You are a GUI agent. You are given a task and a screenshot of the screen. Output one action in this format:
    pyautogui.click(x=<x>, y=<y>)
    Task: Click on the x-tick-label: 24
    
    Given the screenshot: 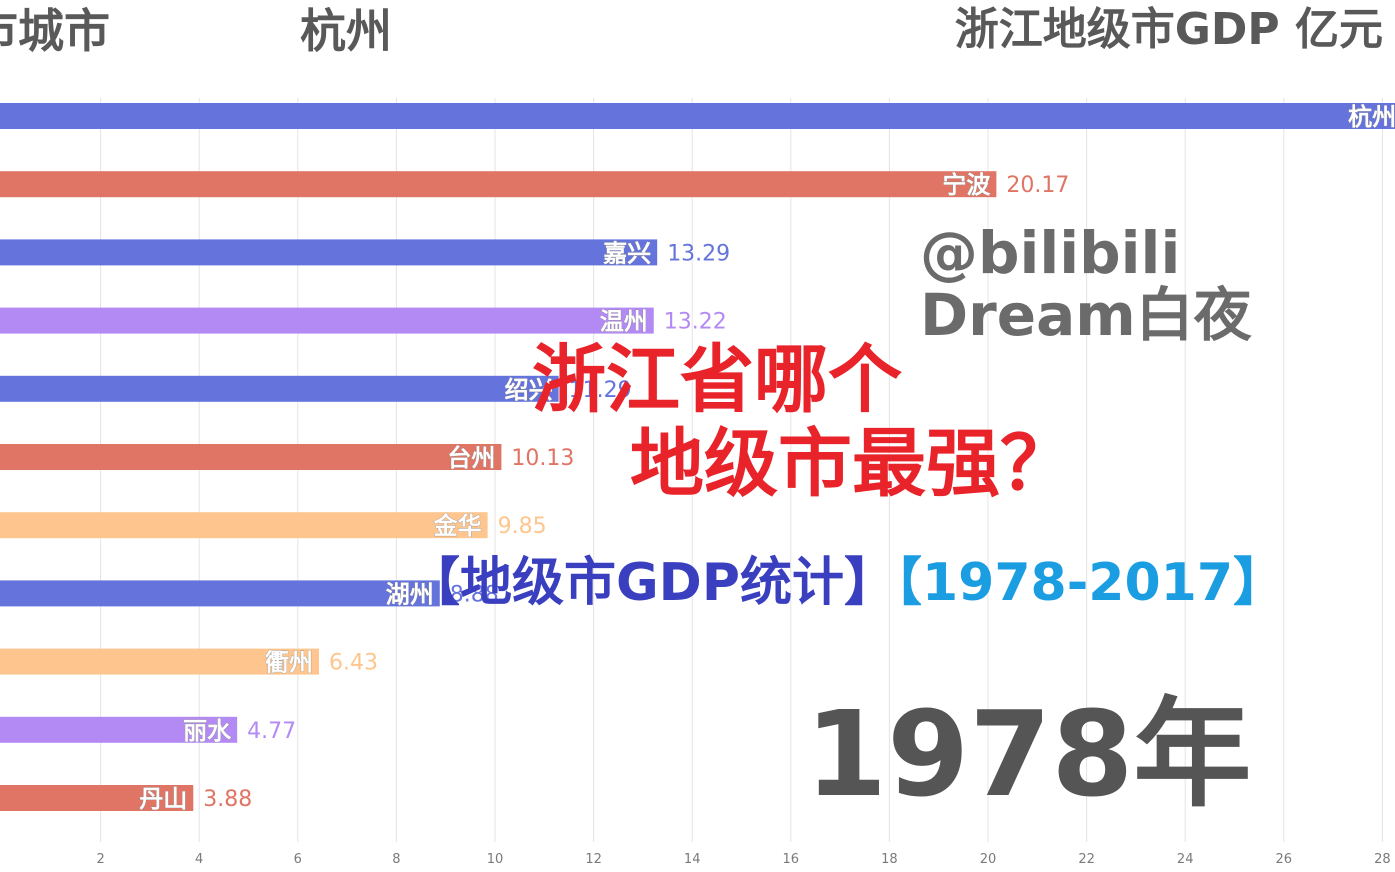 What is the action you would take?
    pyautogui.click(x=1185, y=859)
    